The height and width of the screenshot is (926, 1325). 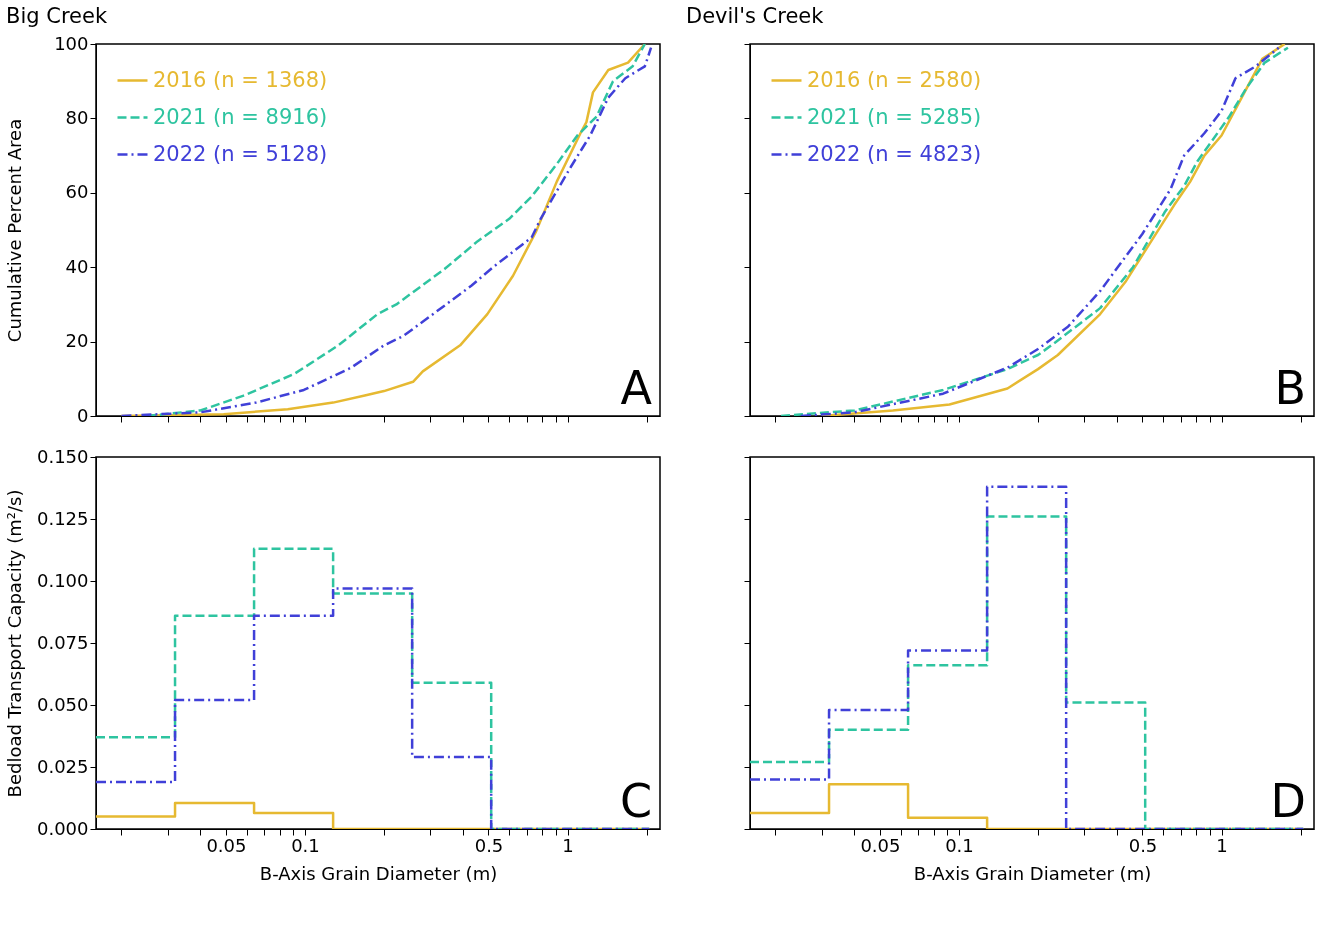 What do you see at coordinates (240, 79) in the screenshot?
I see `legend-label: 2016 (n = 1368)` at bounding box center [240, 79].